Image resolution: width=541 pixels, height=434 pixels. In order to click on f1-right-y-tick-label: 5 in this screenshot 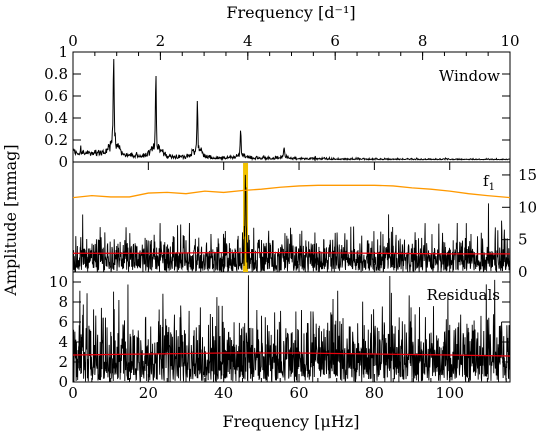, I will do `click(523, 240)`.